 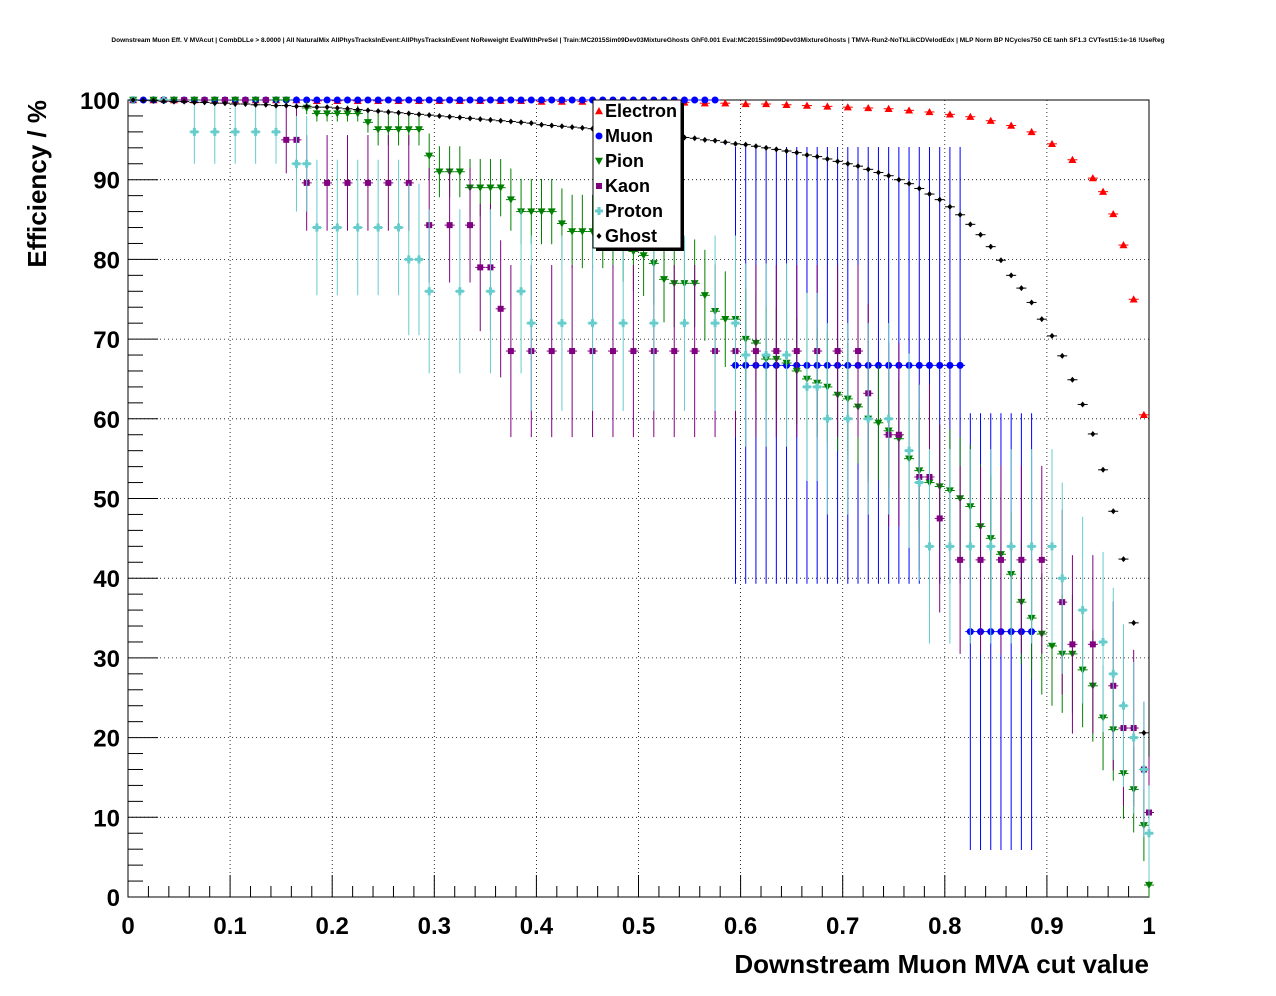 I want to click on legend-proton-marker, so click(x=599, y=211).